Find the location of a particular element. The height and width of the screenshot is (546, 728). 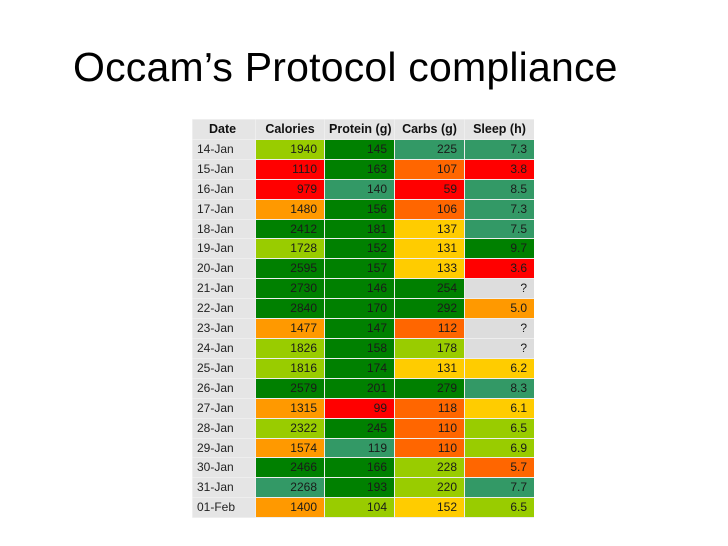

cell-protein: 174 is located at coordinates (359, 368).